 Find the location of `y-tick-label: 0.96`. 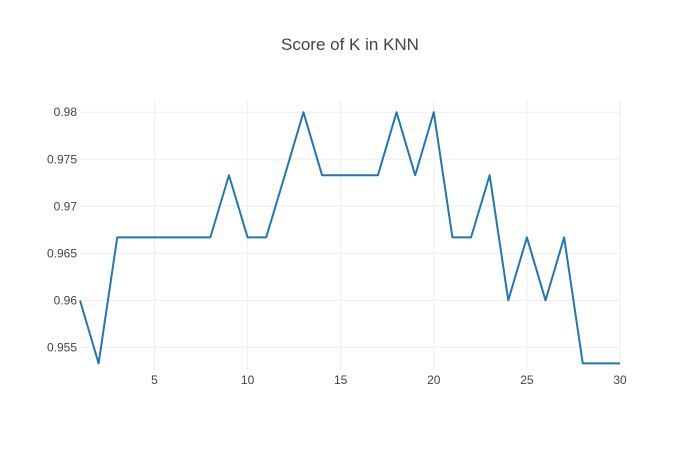

y-tick-label: 0.96 is located at coordinates (66, 300).